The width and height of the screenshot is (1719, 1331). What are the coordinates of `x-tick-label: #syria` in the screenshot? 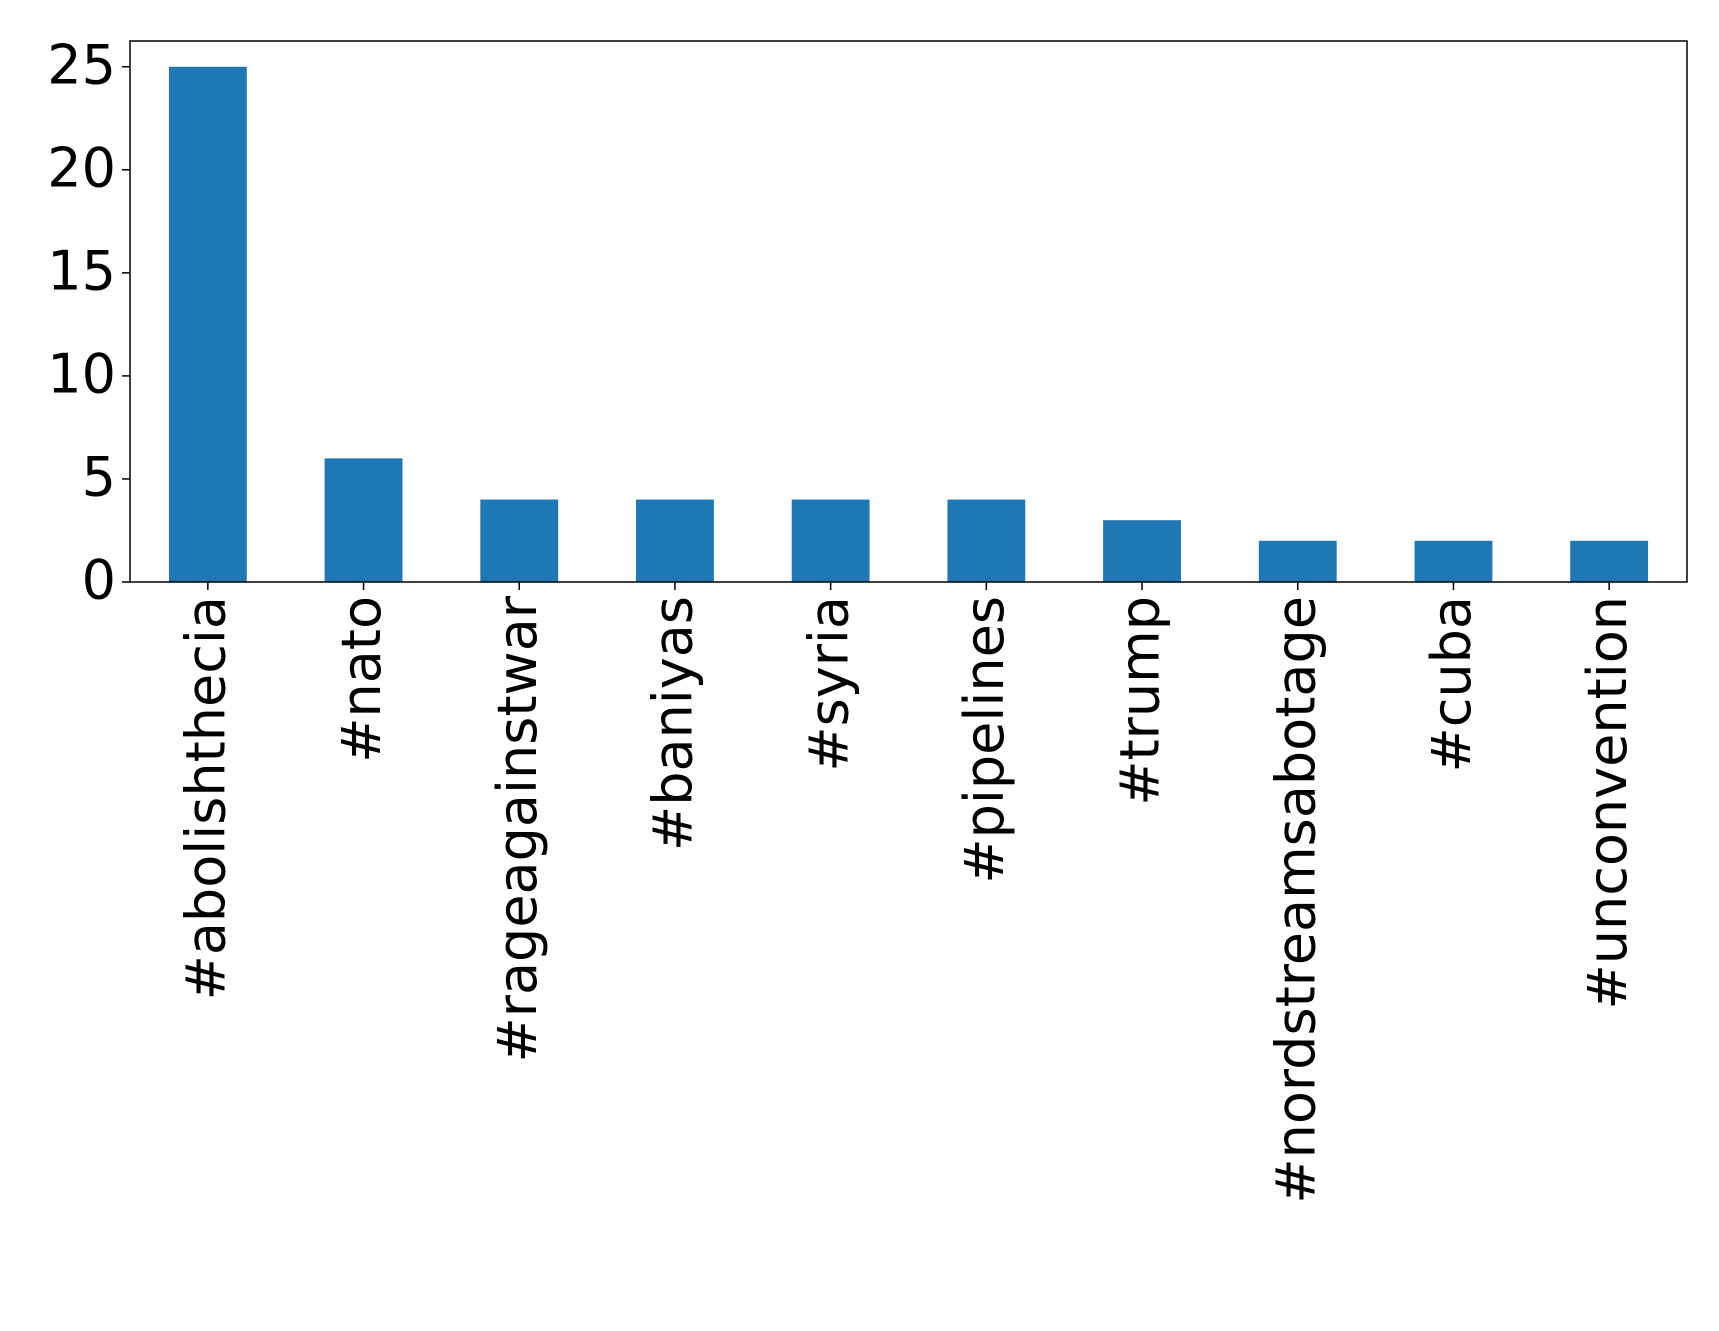 It's located at (828, 684).